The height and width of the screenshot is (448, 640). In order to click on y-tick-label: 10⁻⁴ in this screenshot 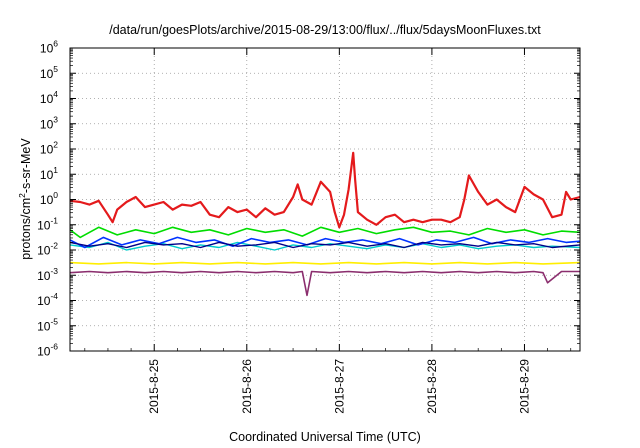, I will do `click(47, 299)`.